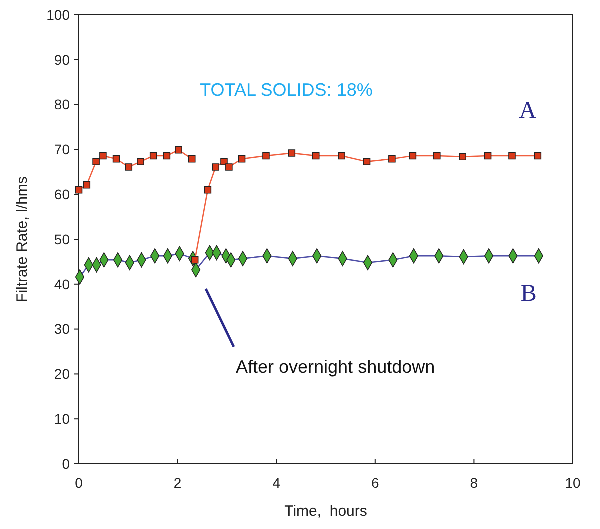 Image resolution: width=600 pixels, height=529 pixels. What do you see at coordinates (58, 14) in the screenshot?
I see `y-tick-label: 100` at bounding box center [58, 14].